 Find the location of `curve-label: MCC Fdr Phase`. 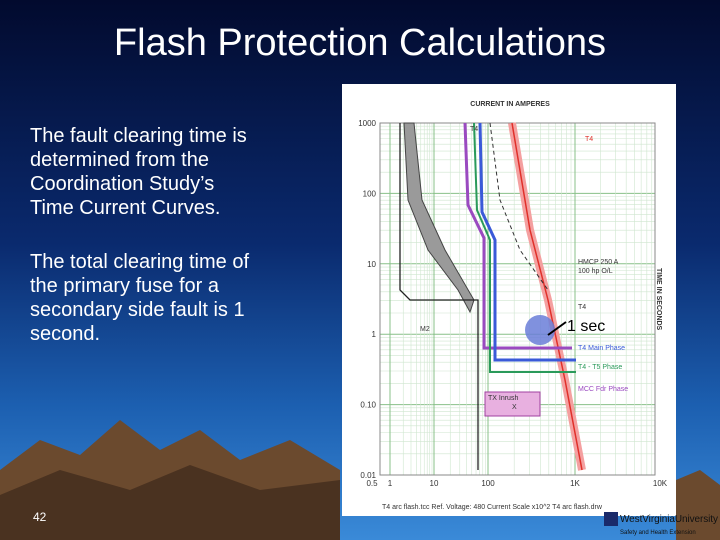

curve-label: MCC Fdr Phase is located at coordinates (603, 389).